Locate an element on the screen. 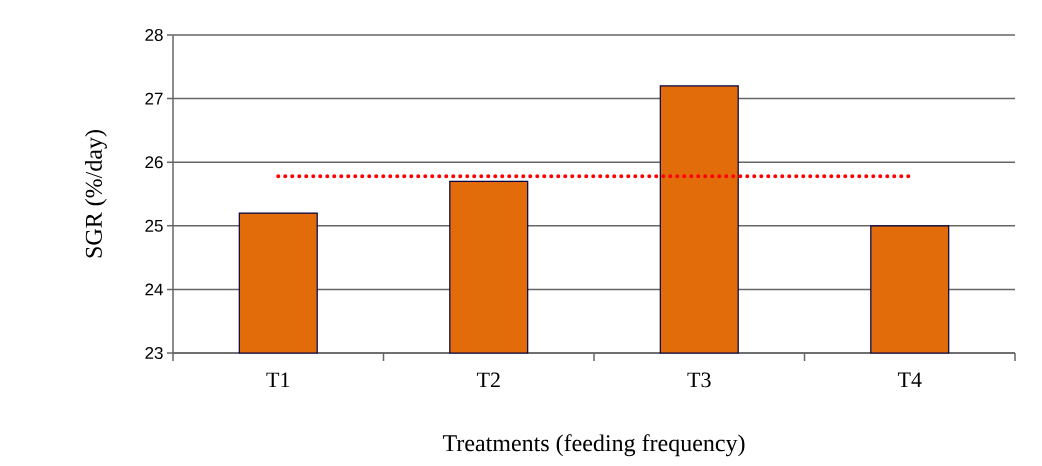 Image resolution: width=1042 pixels, height=466 pixels. x-tick-label: T4 is located at coordinates (909, 379).